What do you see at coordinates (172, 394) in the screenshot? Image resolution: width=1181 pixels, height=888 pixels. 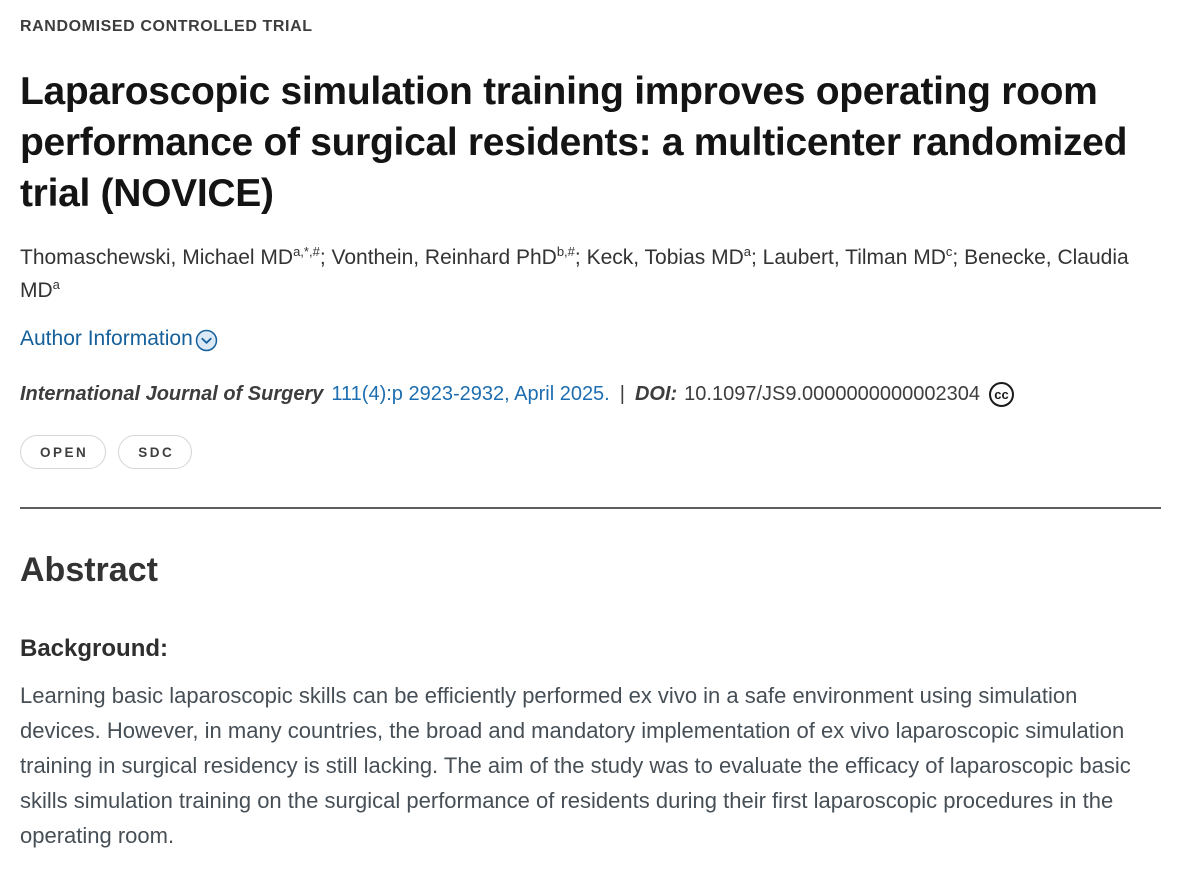 I see `journal-name: International Journal of Surgery` at bounding box center [172, 394].